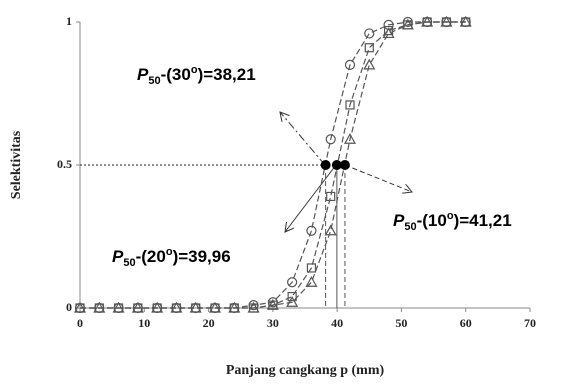 The height and width of the screenshot is (385, 570). I want to click on x-tick-label: 60, so click(466, 323).